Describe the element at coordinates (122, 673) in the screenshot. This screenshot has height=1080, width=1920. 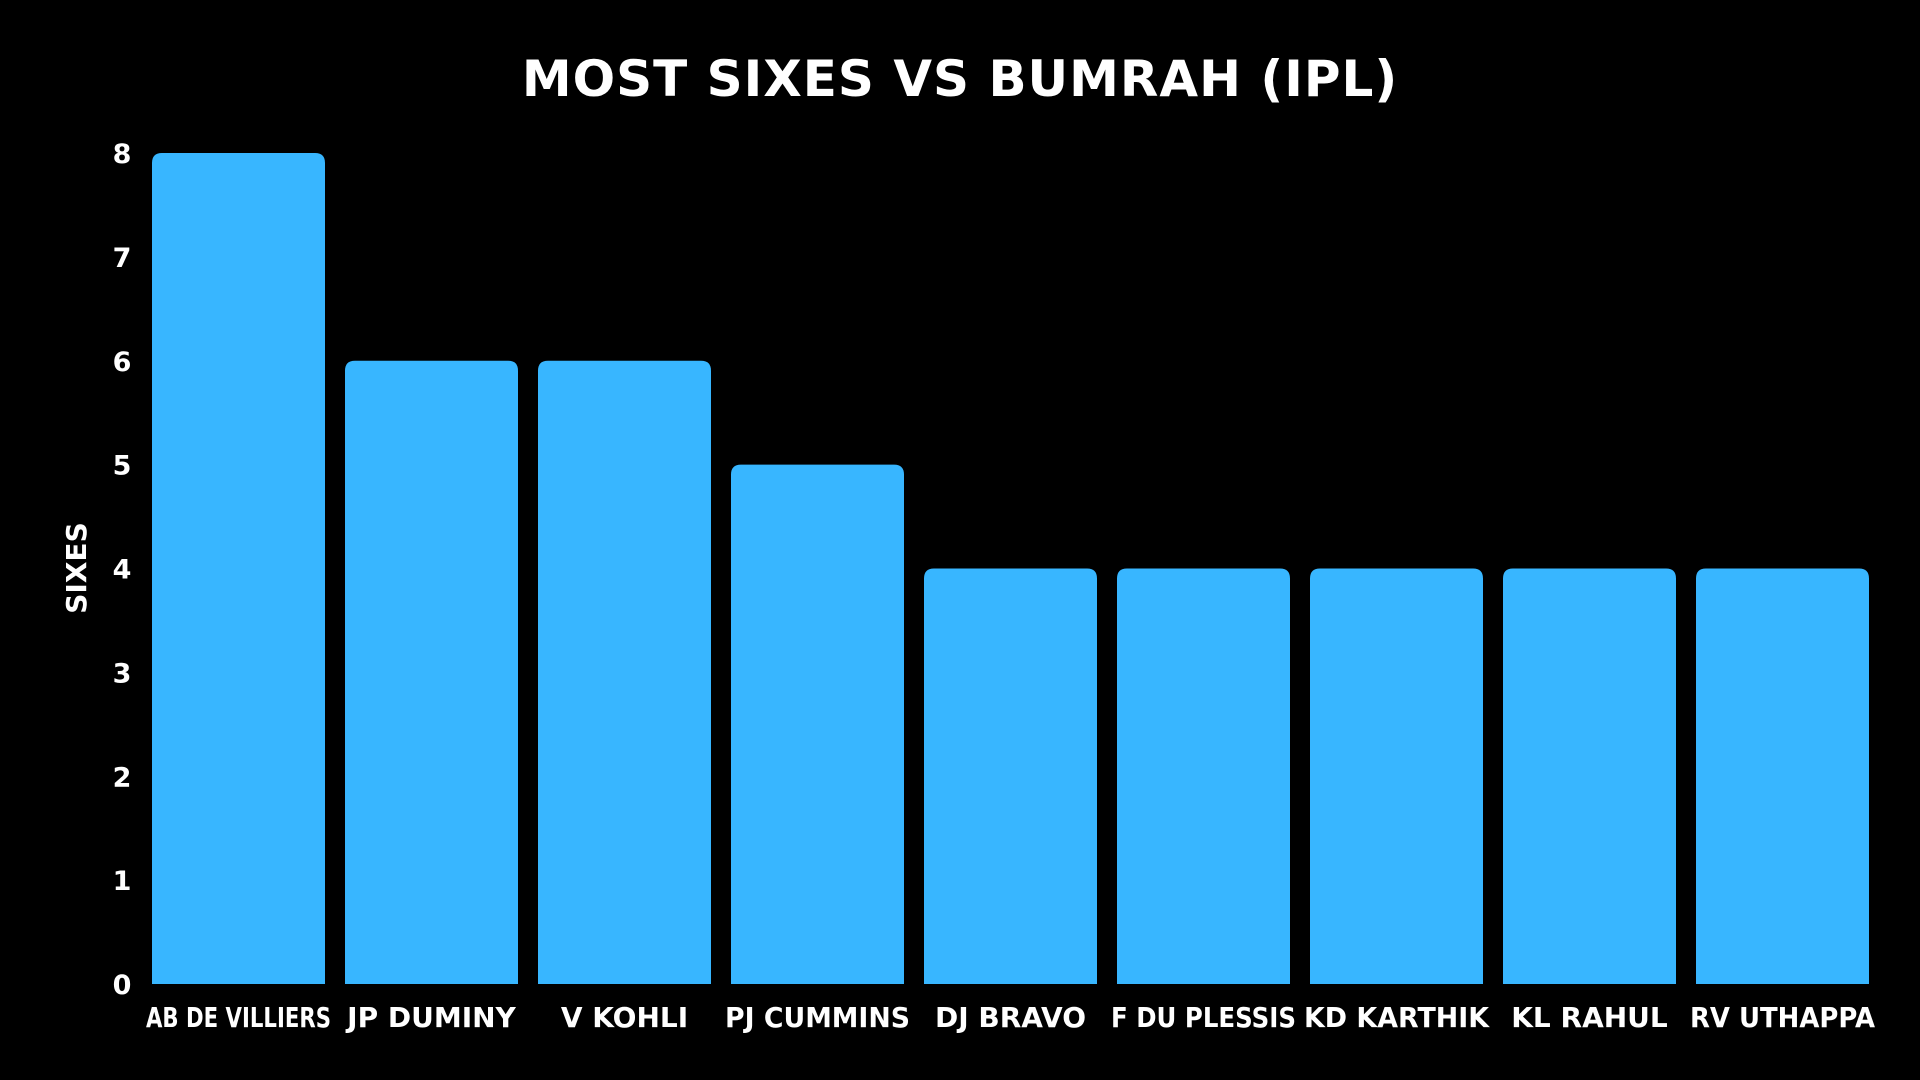
I see `y-tick-label: 3` at that location.